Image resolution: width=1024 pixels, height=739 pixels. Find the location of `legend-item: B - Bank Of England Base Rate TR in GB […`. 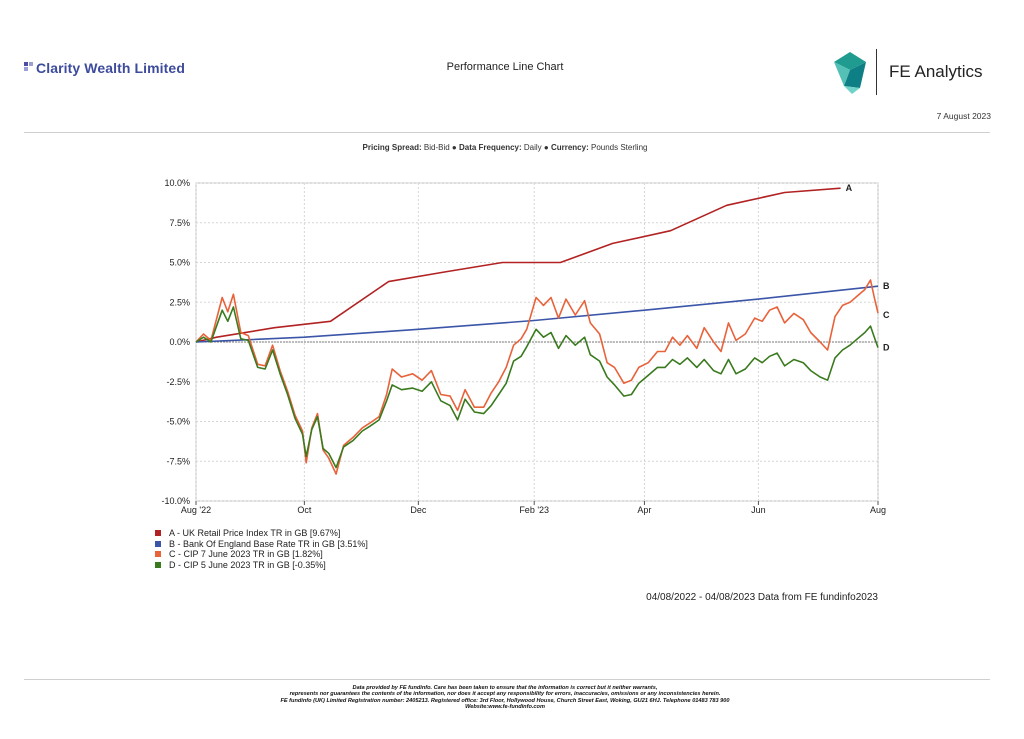

legend-item: B - Bank Of England Base Rate TR in GB [… is located at coordinates (261, 544).